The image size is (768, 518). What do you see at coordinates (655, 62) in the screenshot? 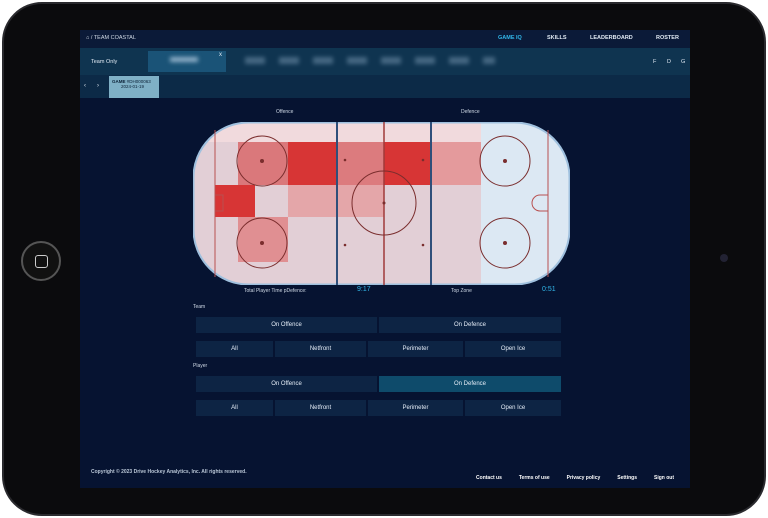
I see `tab: F` at bounding box center [655, 62].